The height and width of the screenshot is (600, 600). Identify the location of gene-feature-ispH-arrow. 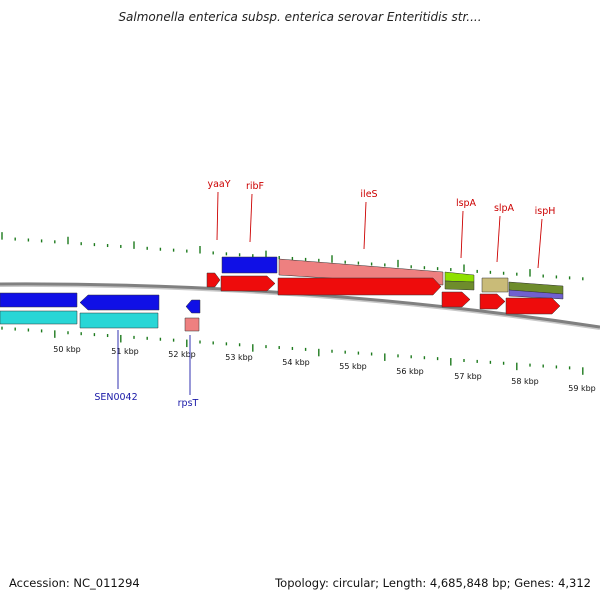
(533, 306).